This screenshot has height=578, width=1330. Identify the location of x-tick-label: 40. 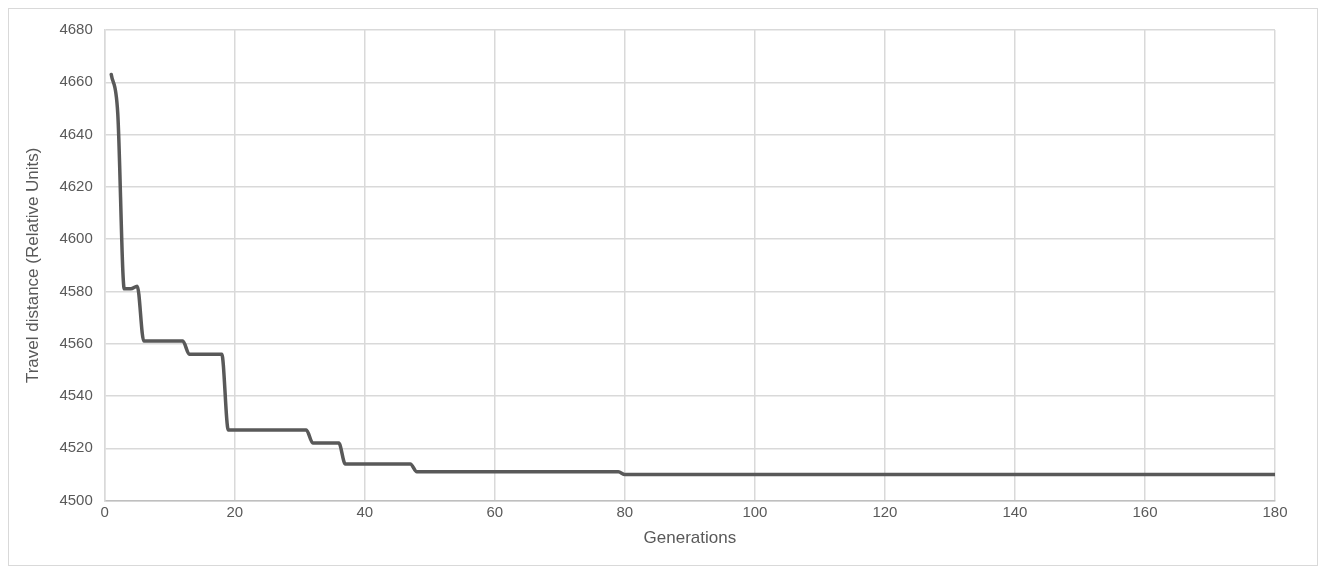
(365, 511).